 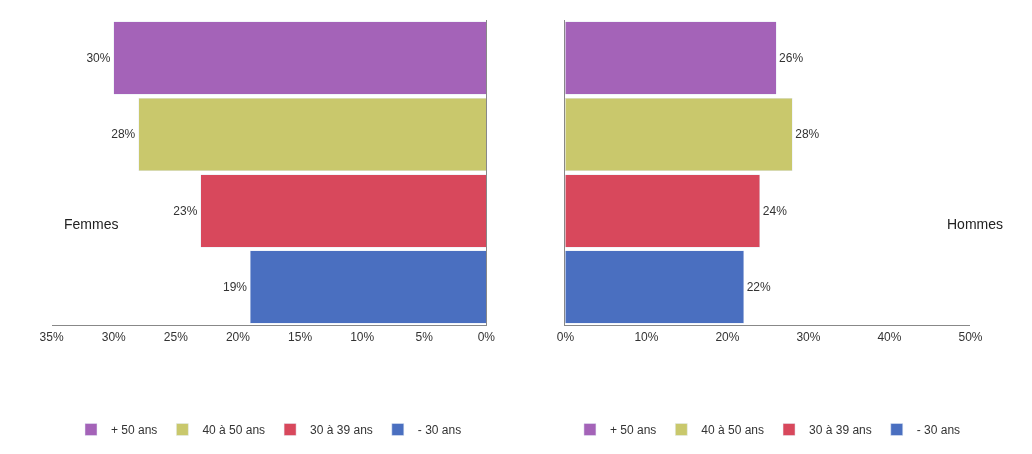 What do you see at coordinates (98, 58) in the screenshot?
I see `data-label: 30%` at bounding box center [98, 58].